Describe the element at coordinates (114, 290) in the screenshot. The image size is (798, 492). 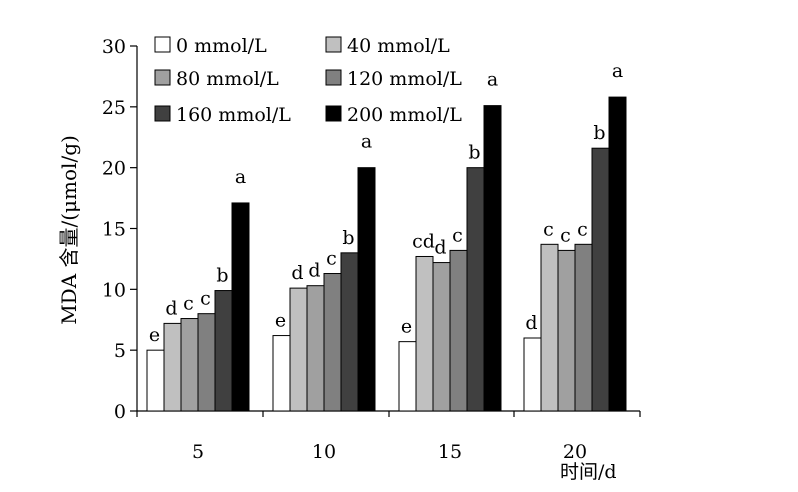
I see `y-tick-label: 10` at that location.